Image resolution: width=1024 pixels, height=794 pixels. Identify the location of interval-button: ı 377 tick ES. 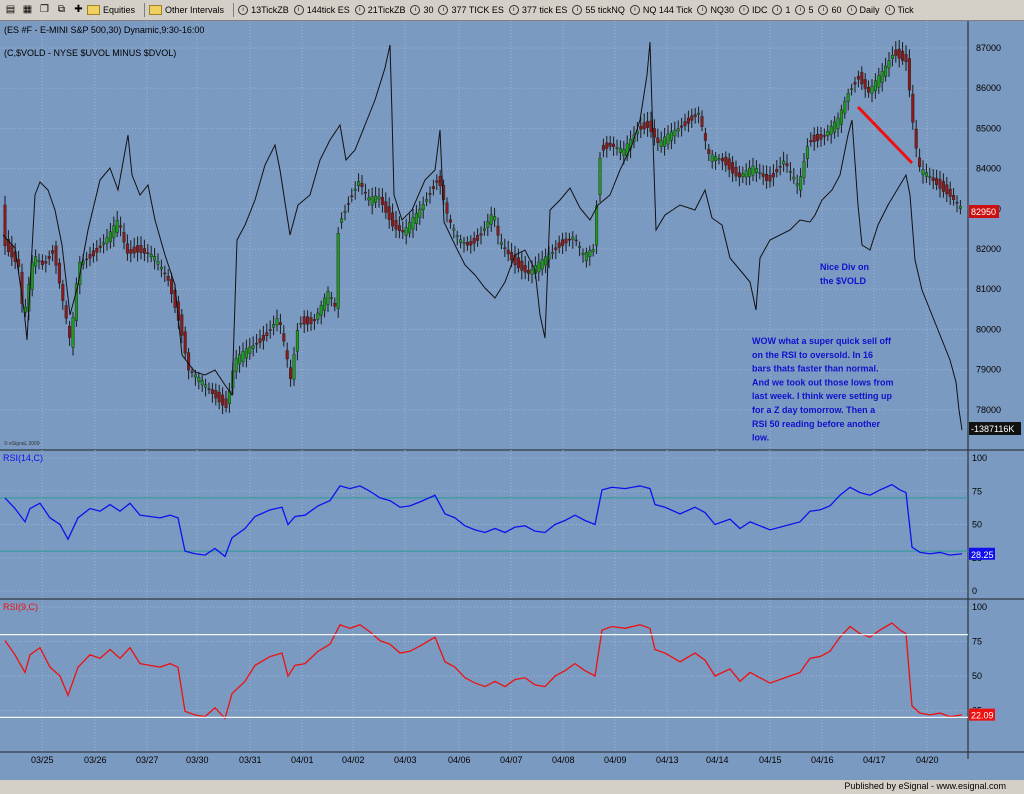
(537, 10).